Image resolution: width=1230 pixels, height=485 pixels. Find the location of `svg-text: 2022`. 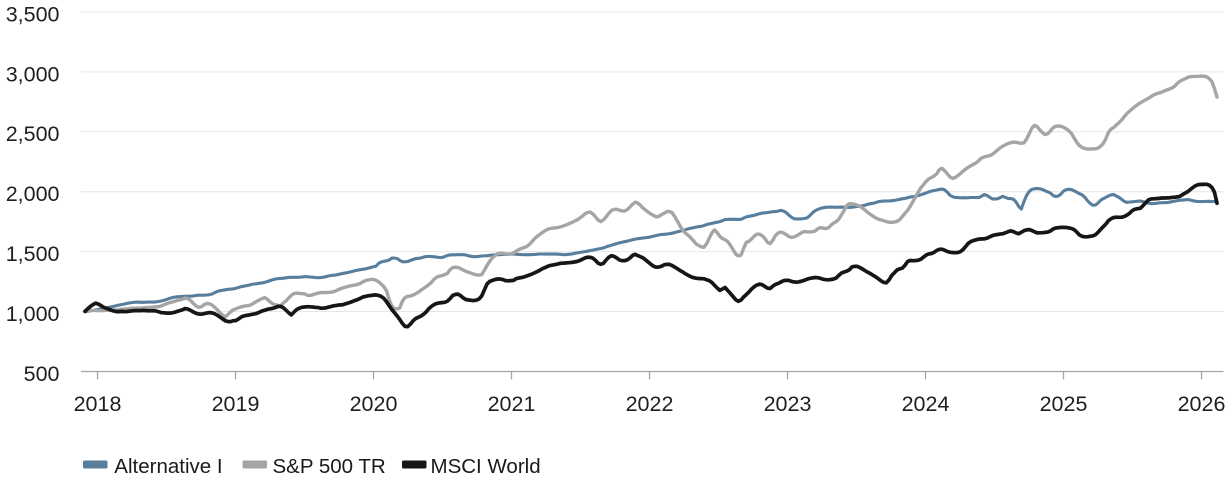

svg-text: 2022 is located at coordinates (650, 404).